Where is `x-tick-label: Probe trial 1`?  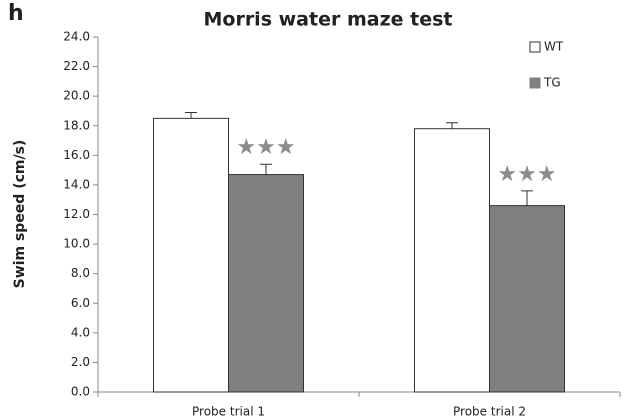
x-tick-label: Probe trial 1 is located at coordinates (228, 412).